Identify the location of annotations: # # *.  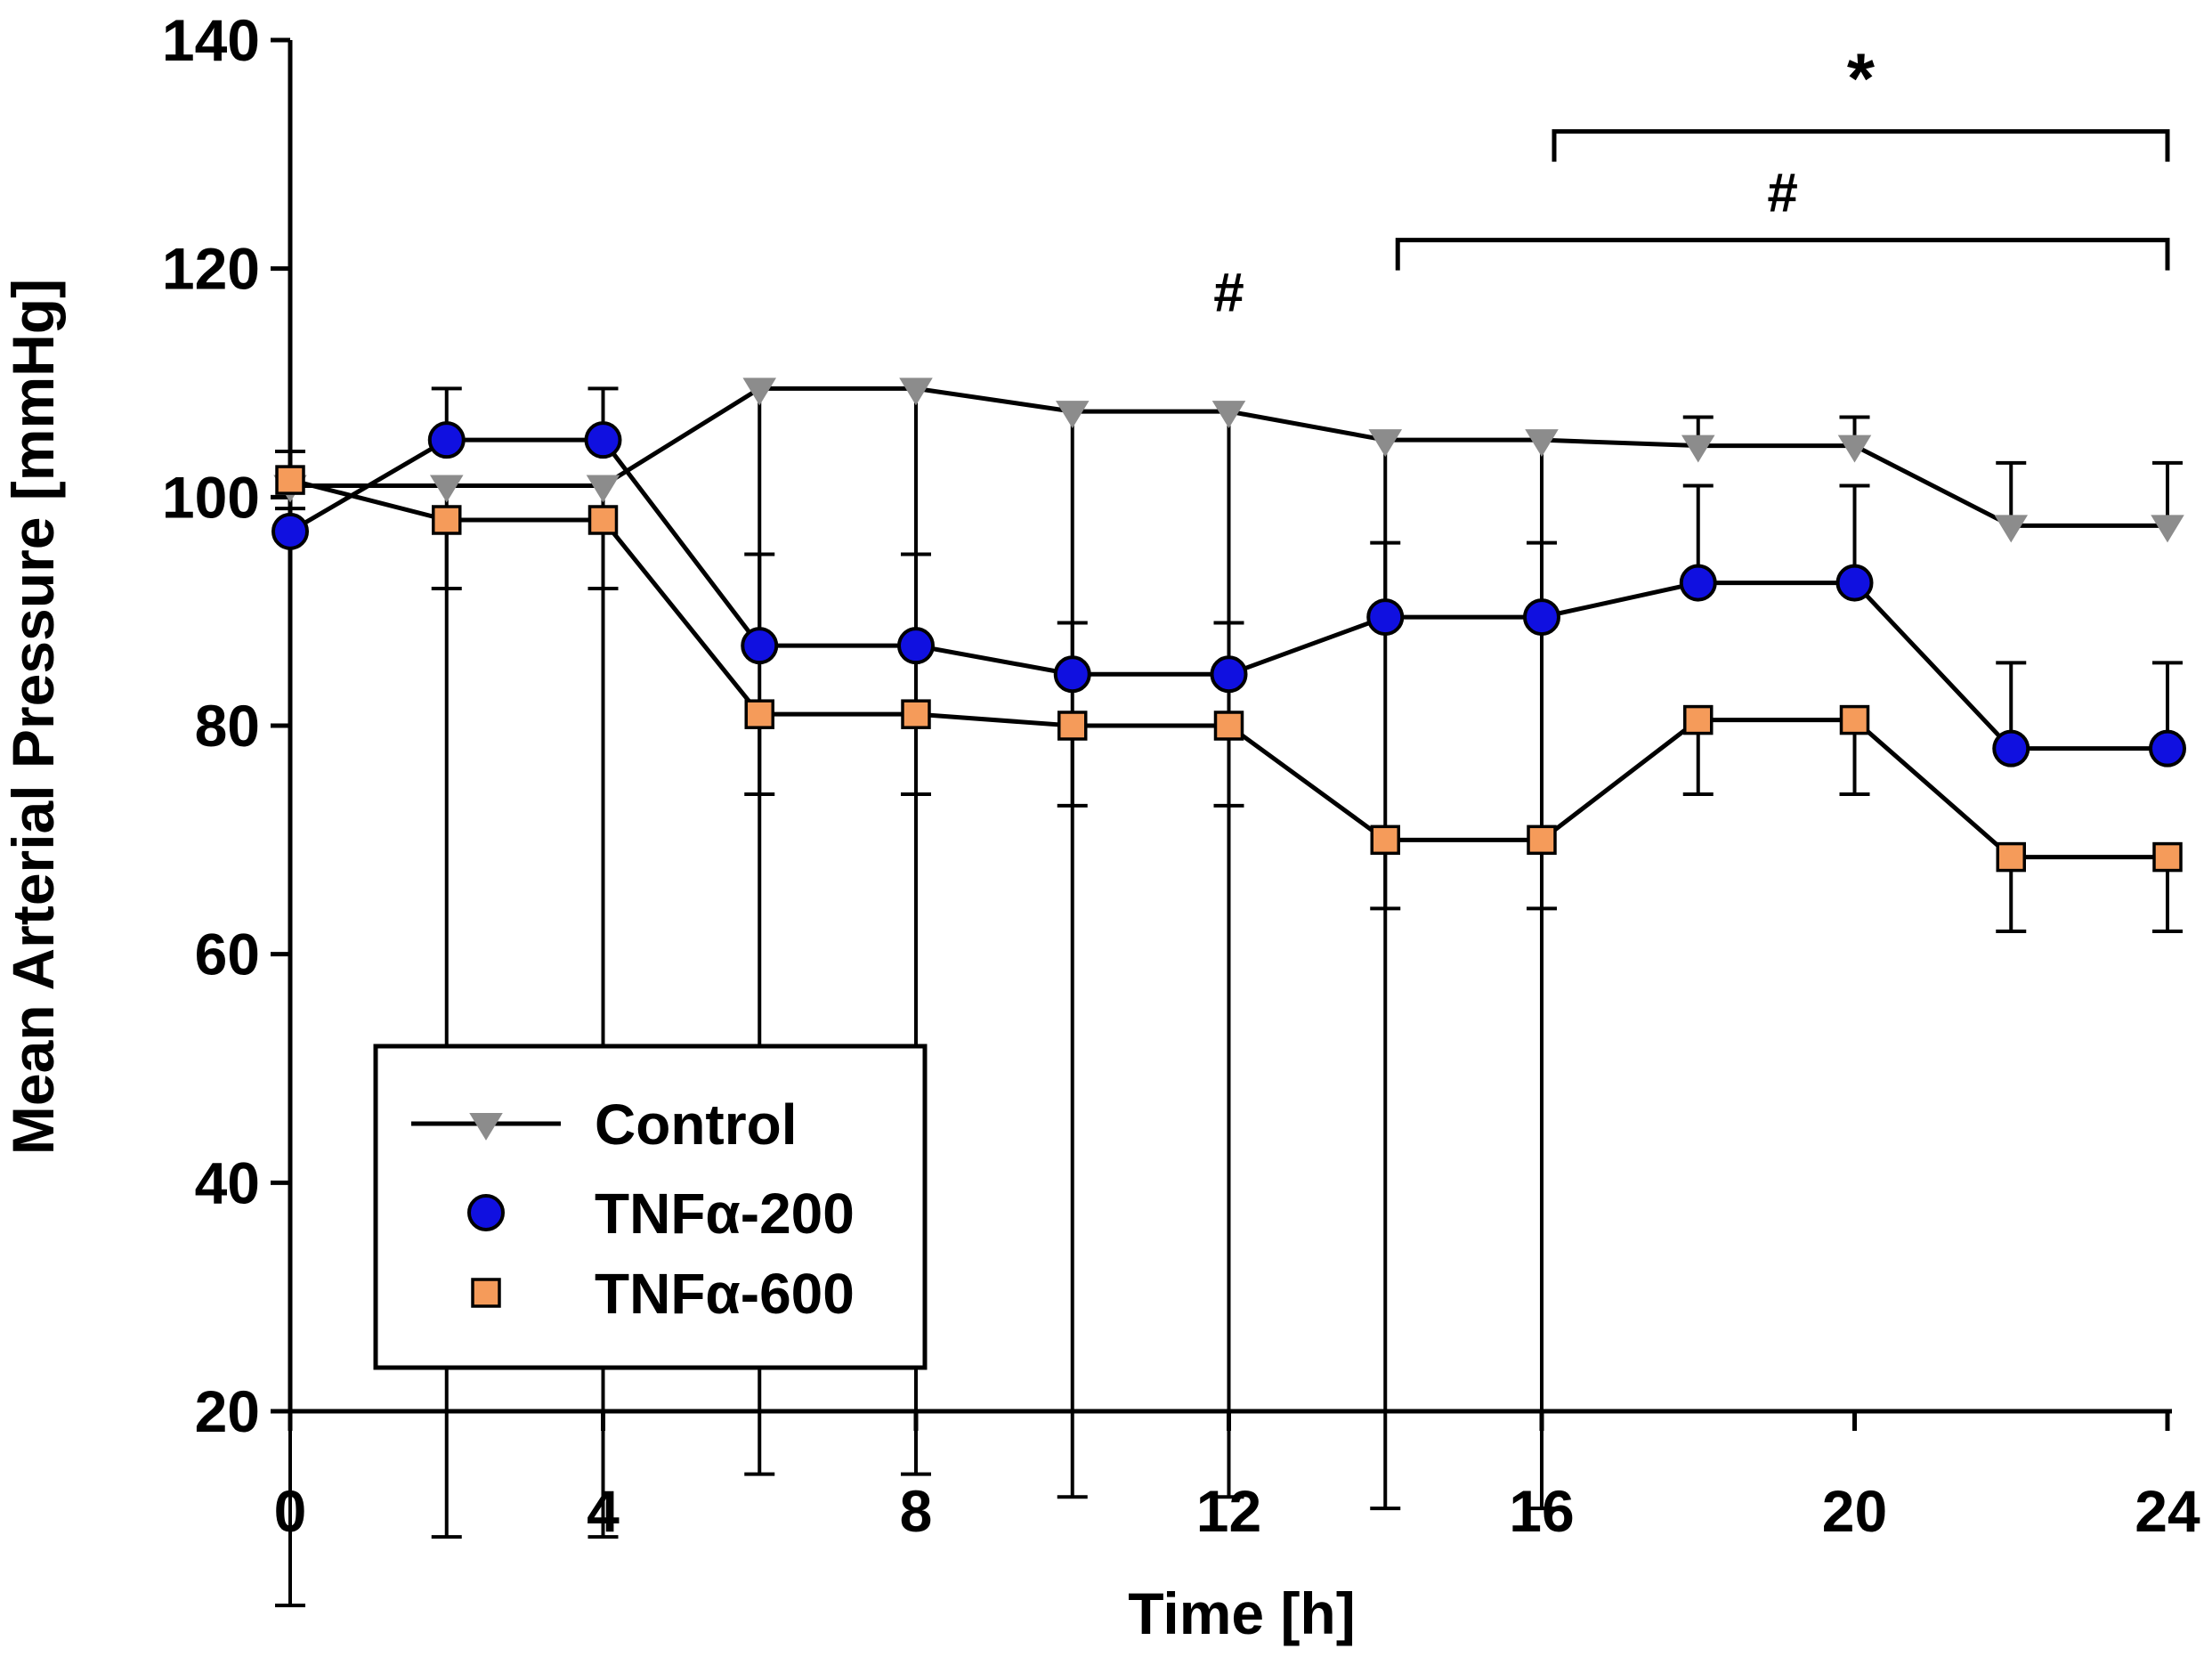
(1691, 181).